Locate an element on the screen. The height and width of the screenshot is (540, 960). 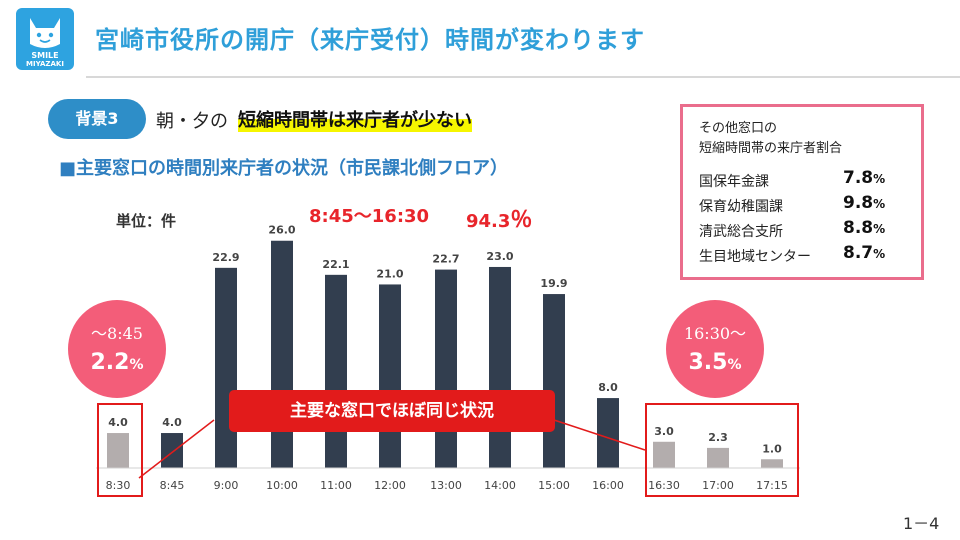
short-hours-box-evening is located at coordinates (722, 450).